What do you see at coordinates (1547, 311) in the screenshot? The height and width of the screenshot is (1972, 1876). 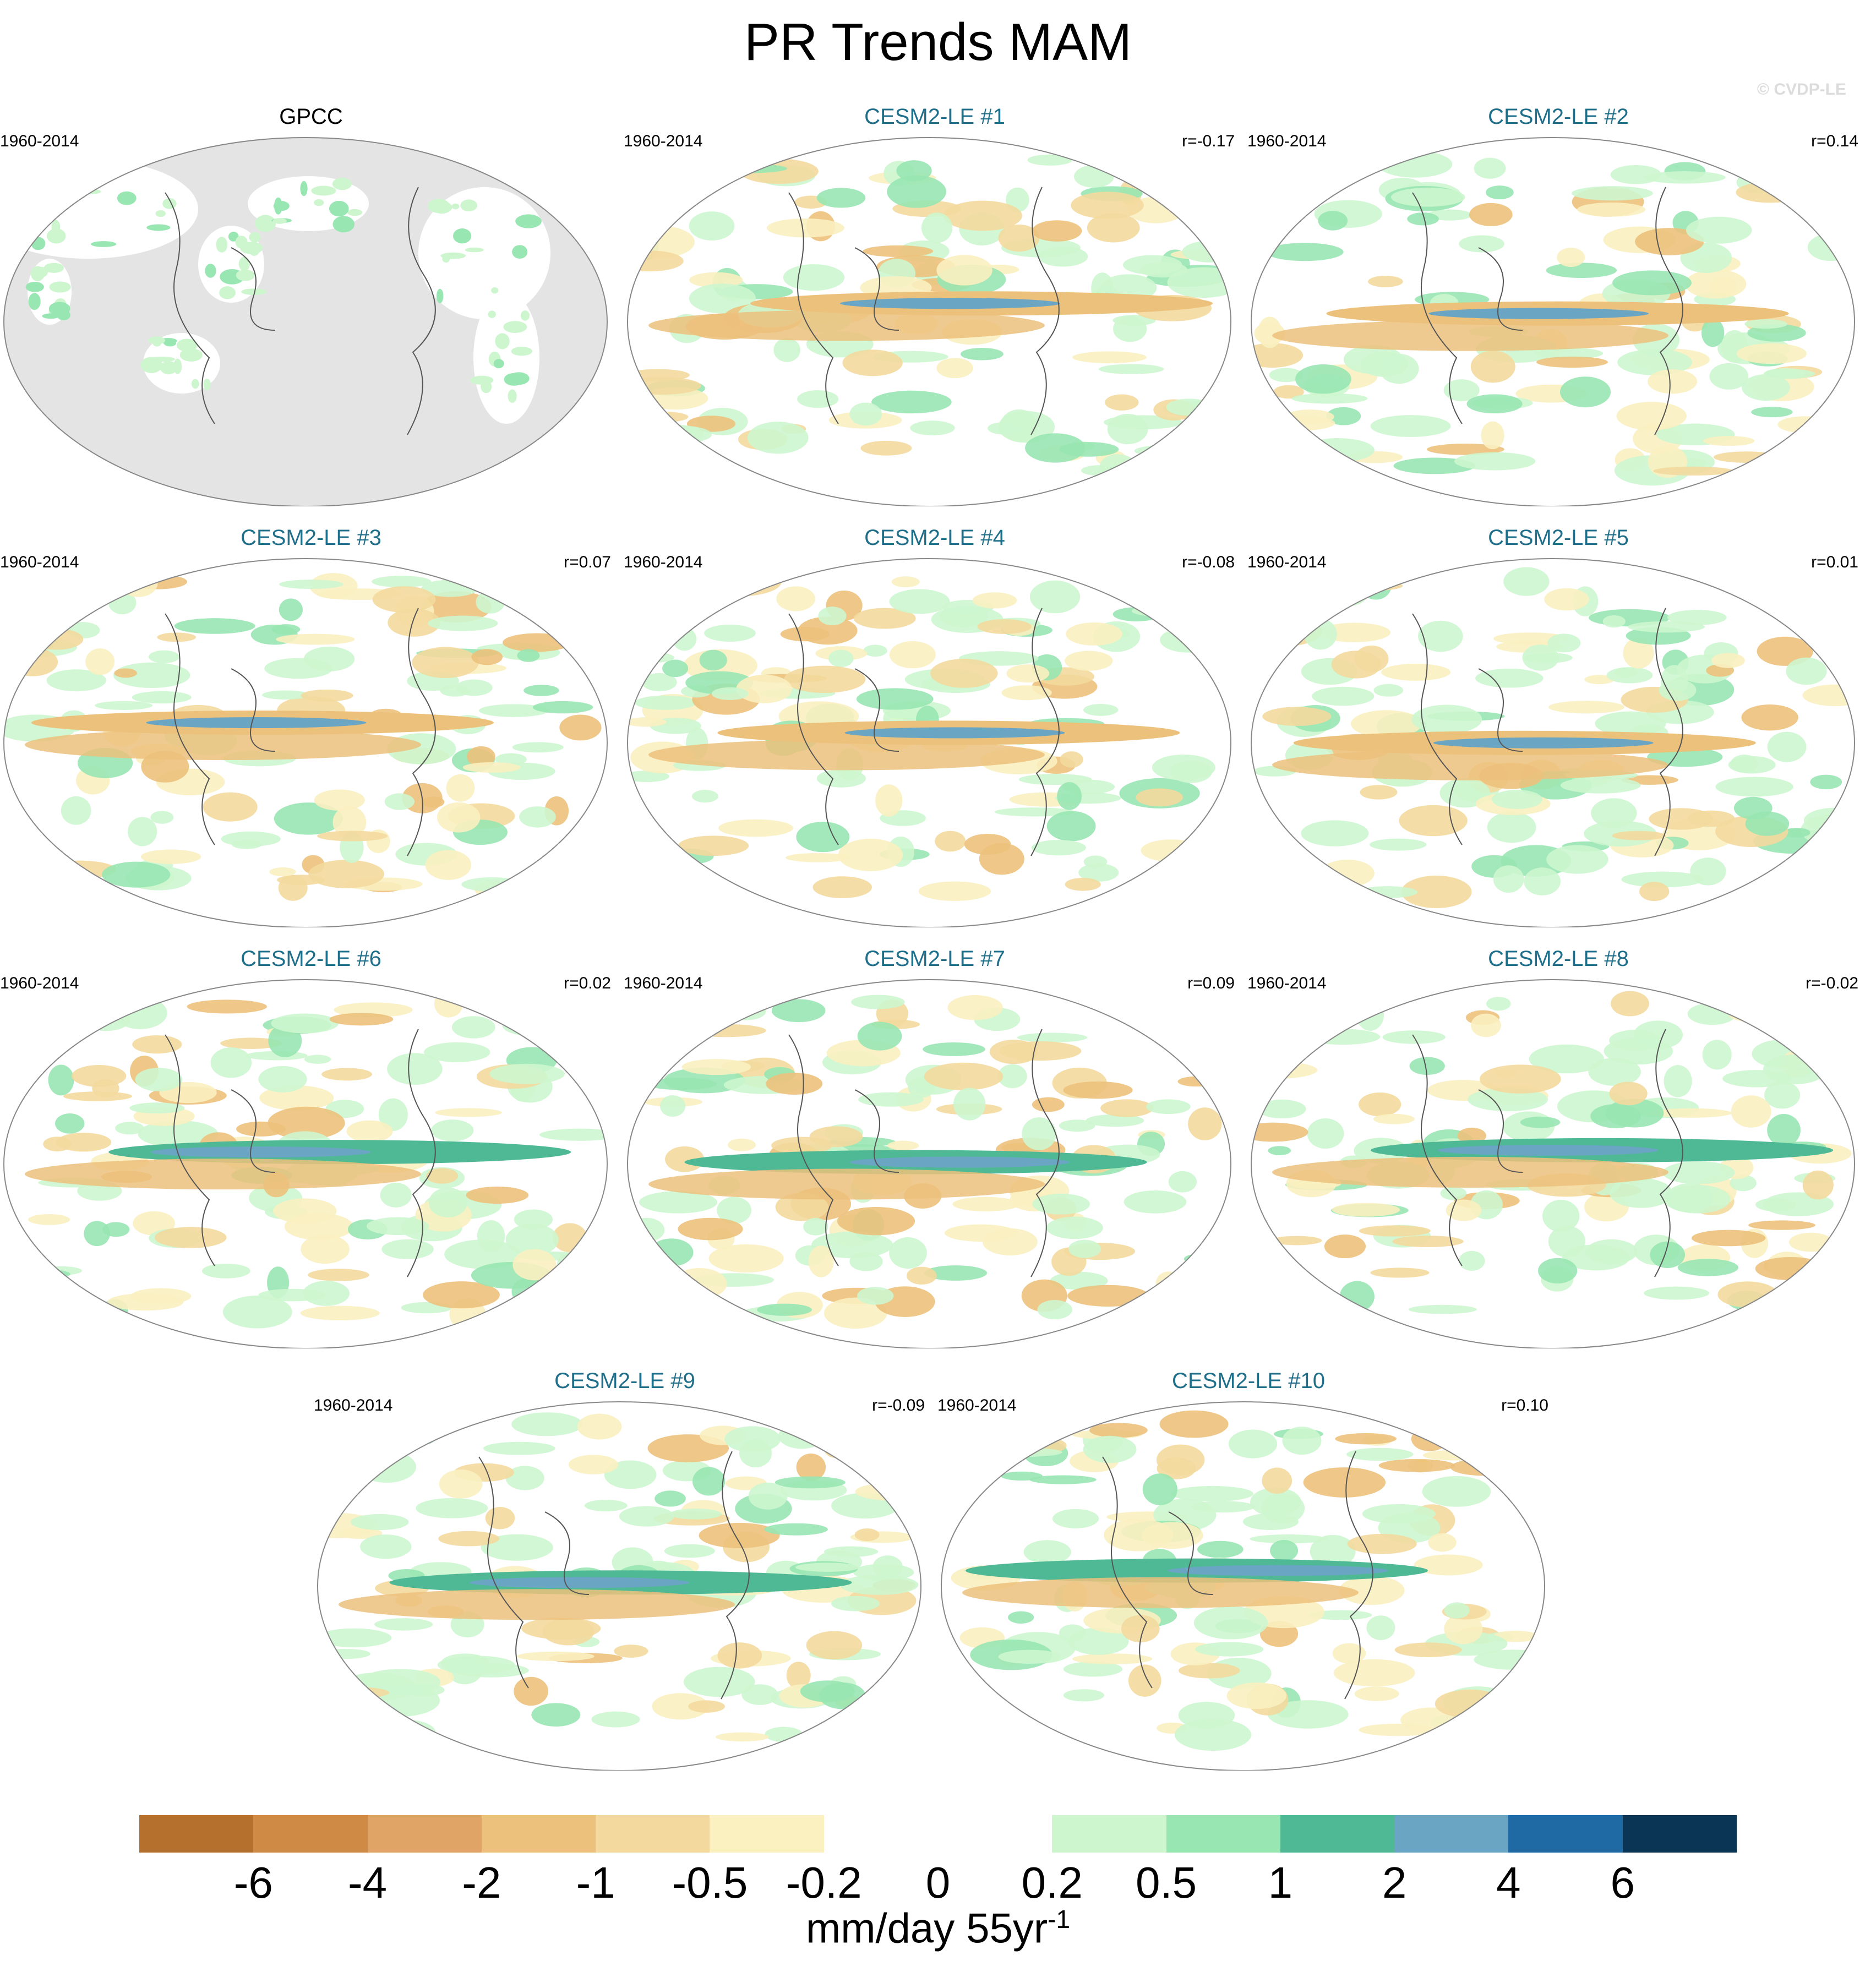 I see `coastline` at bounding box center [1547, 311].